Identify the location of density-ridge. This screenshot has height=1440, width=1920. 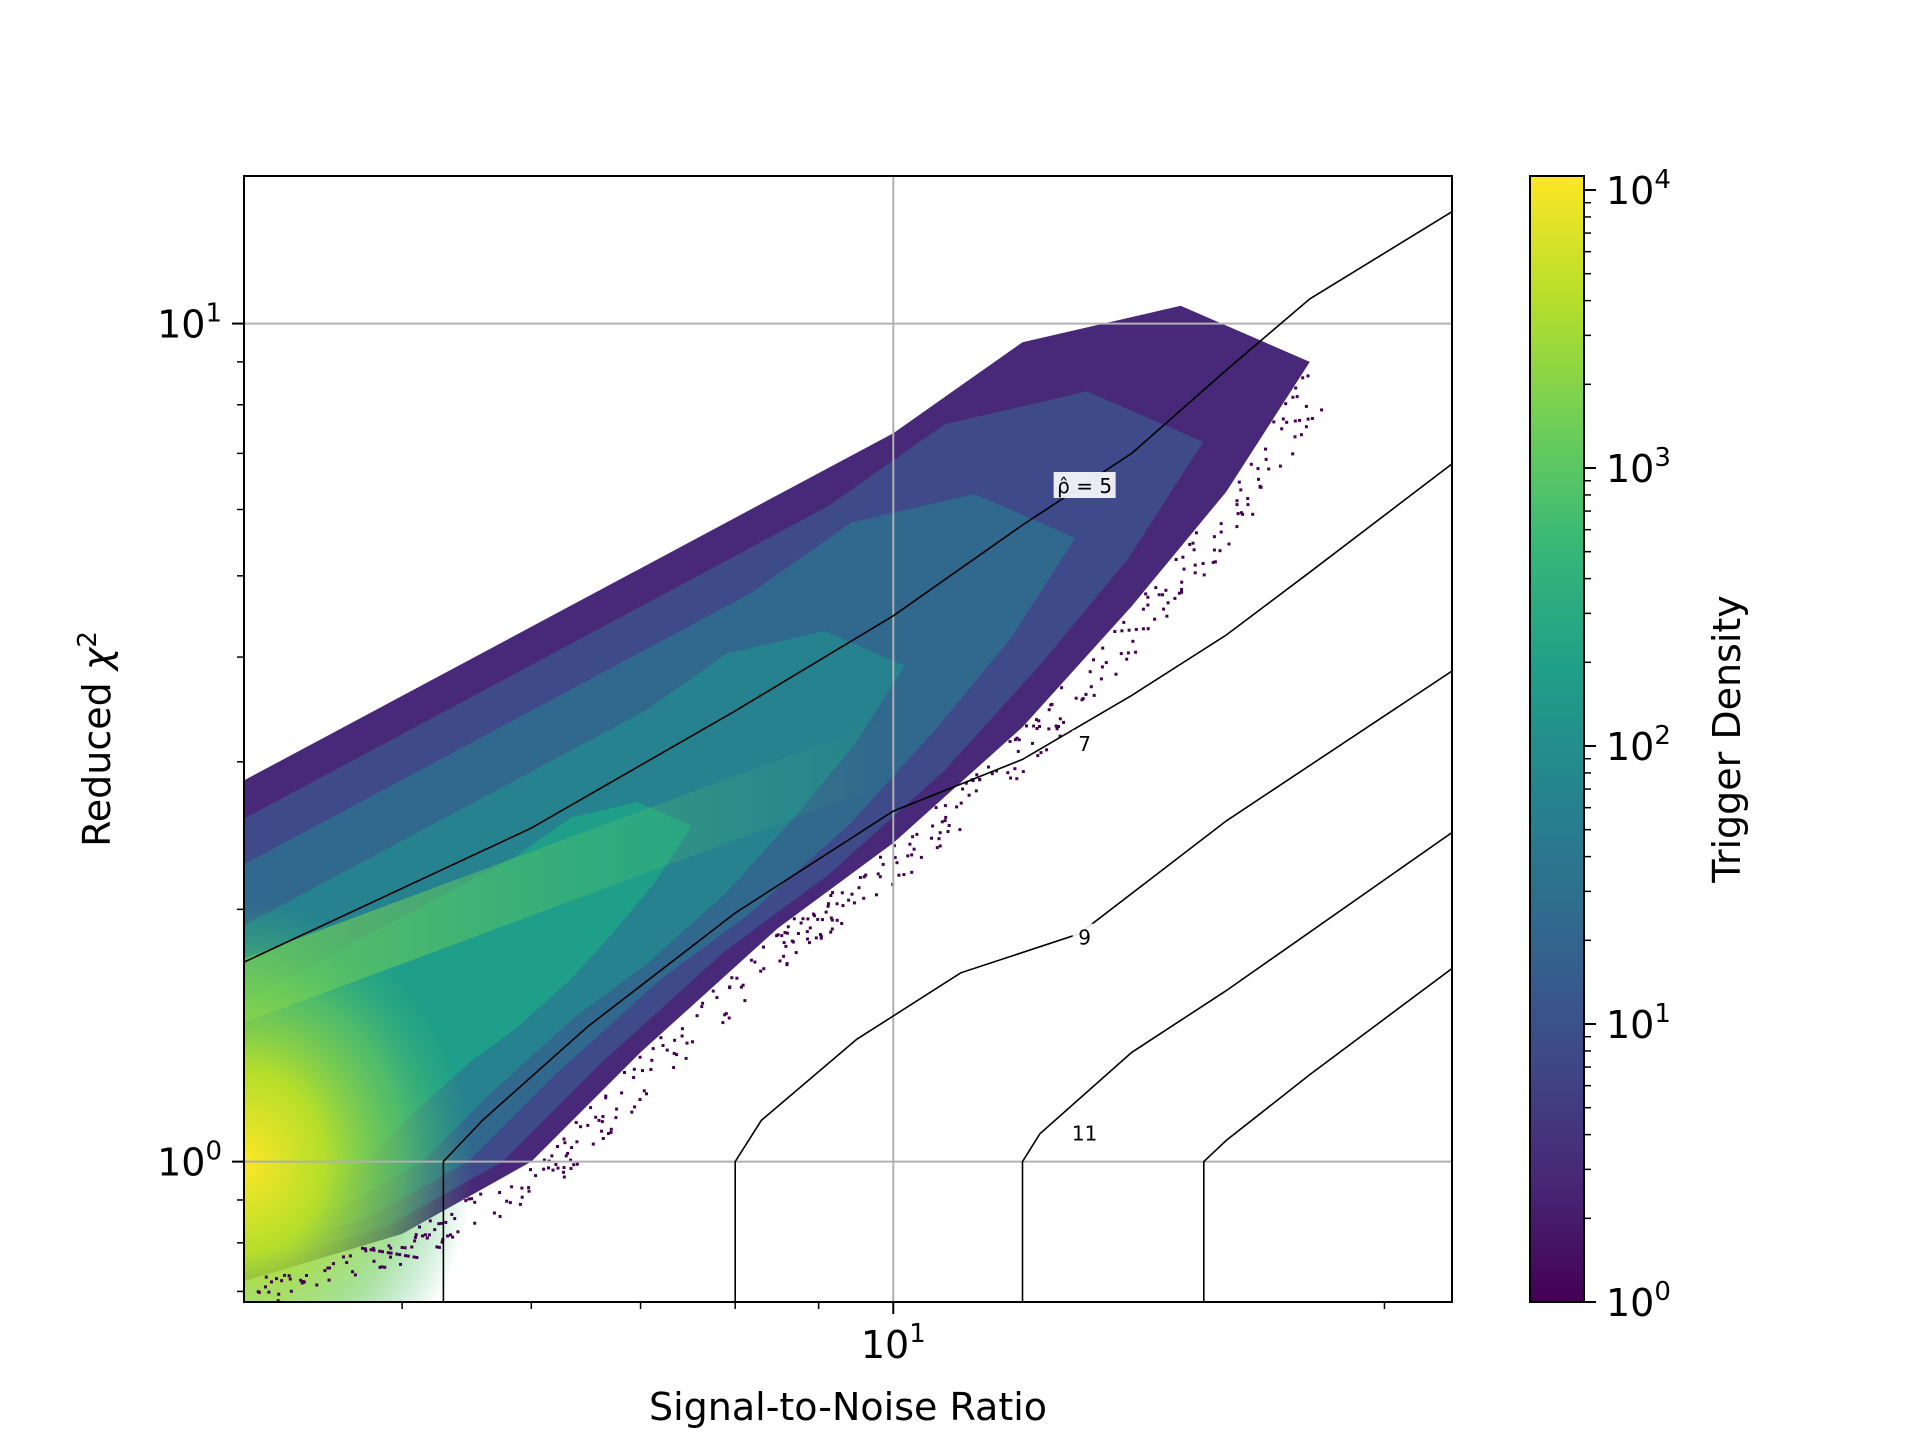
(584, 870).